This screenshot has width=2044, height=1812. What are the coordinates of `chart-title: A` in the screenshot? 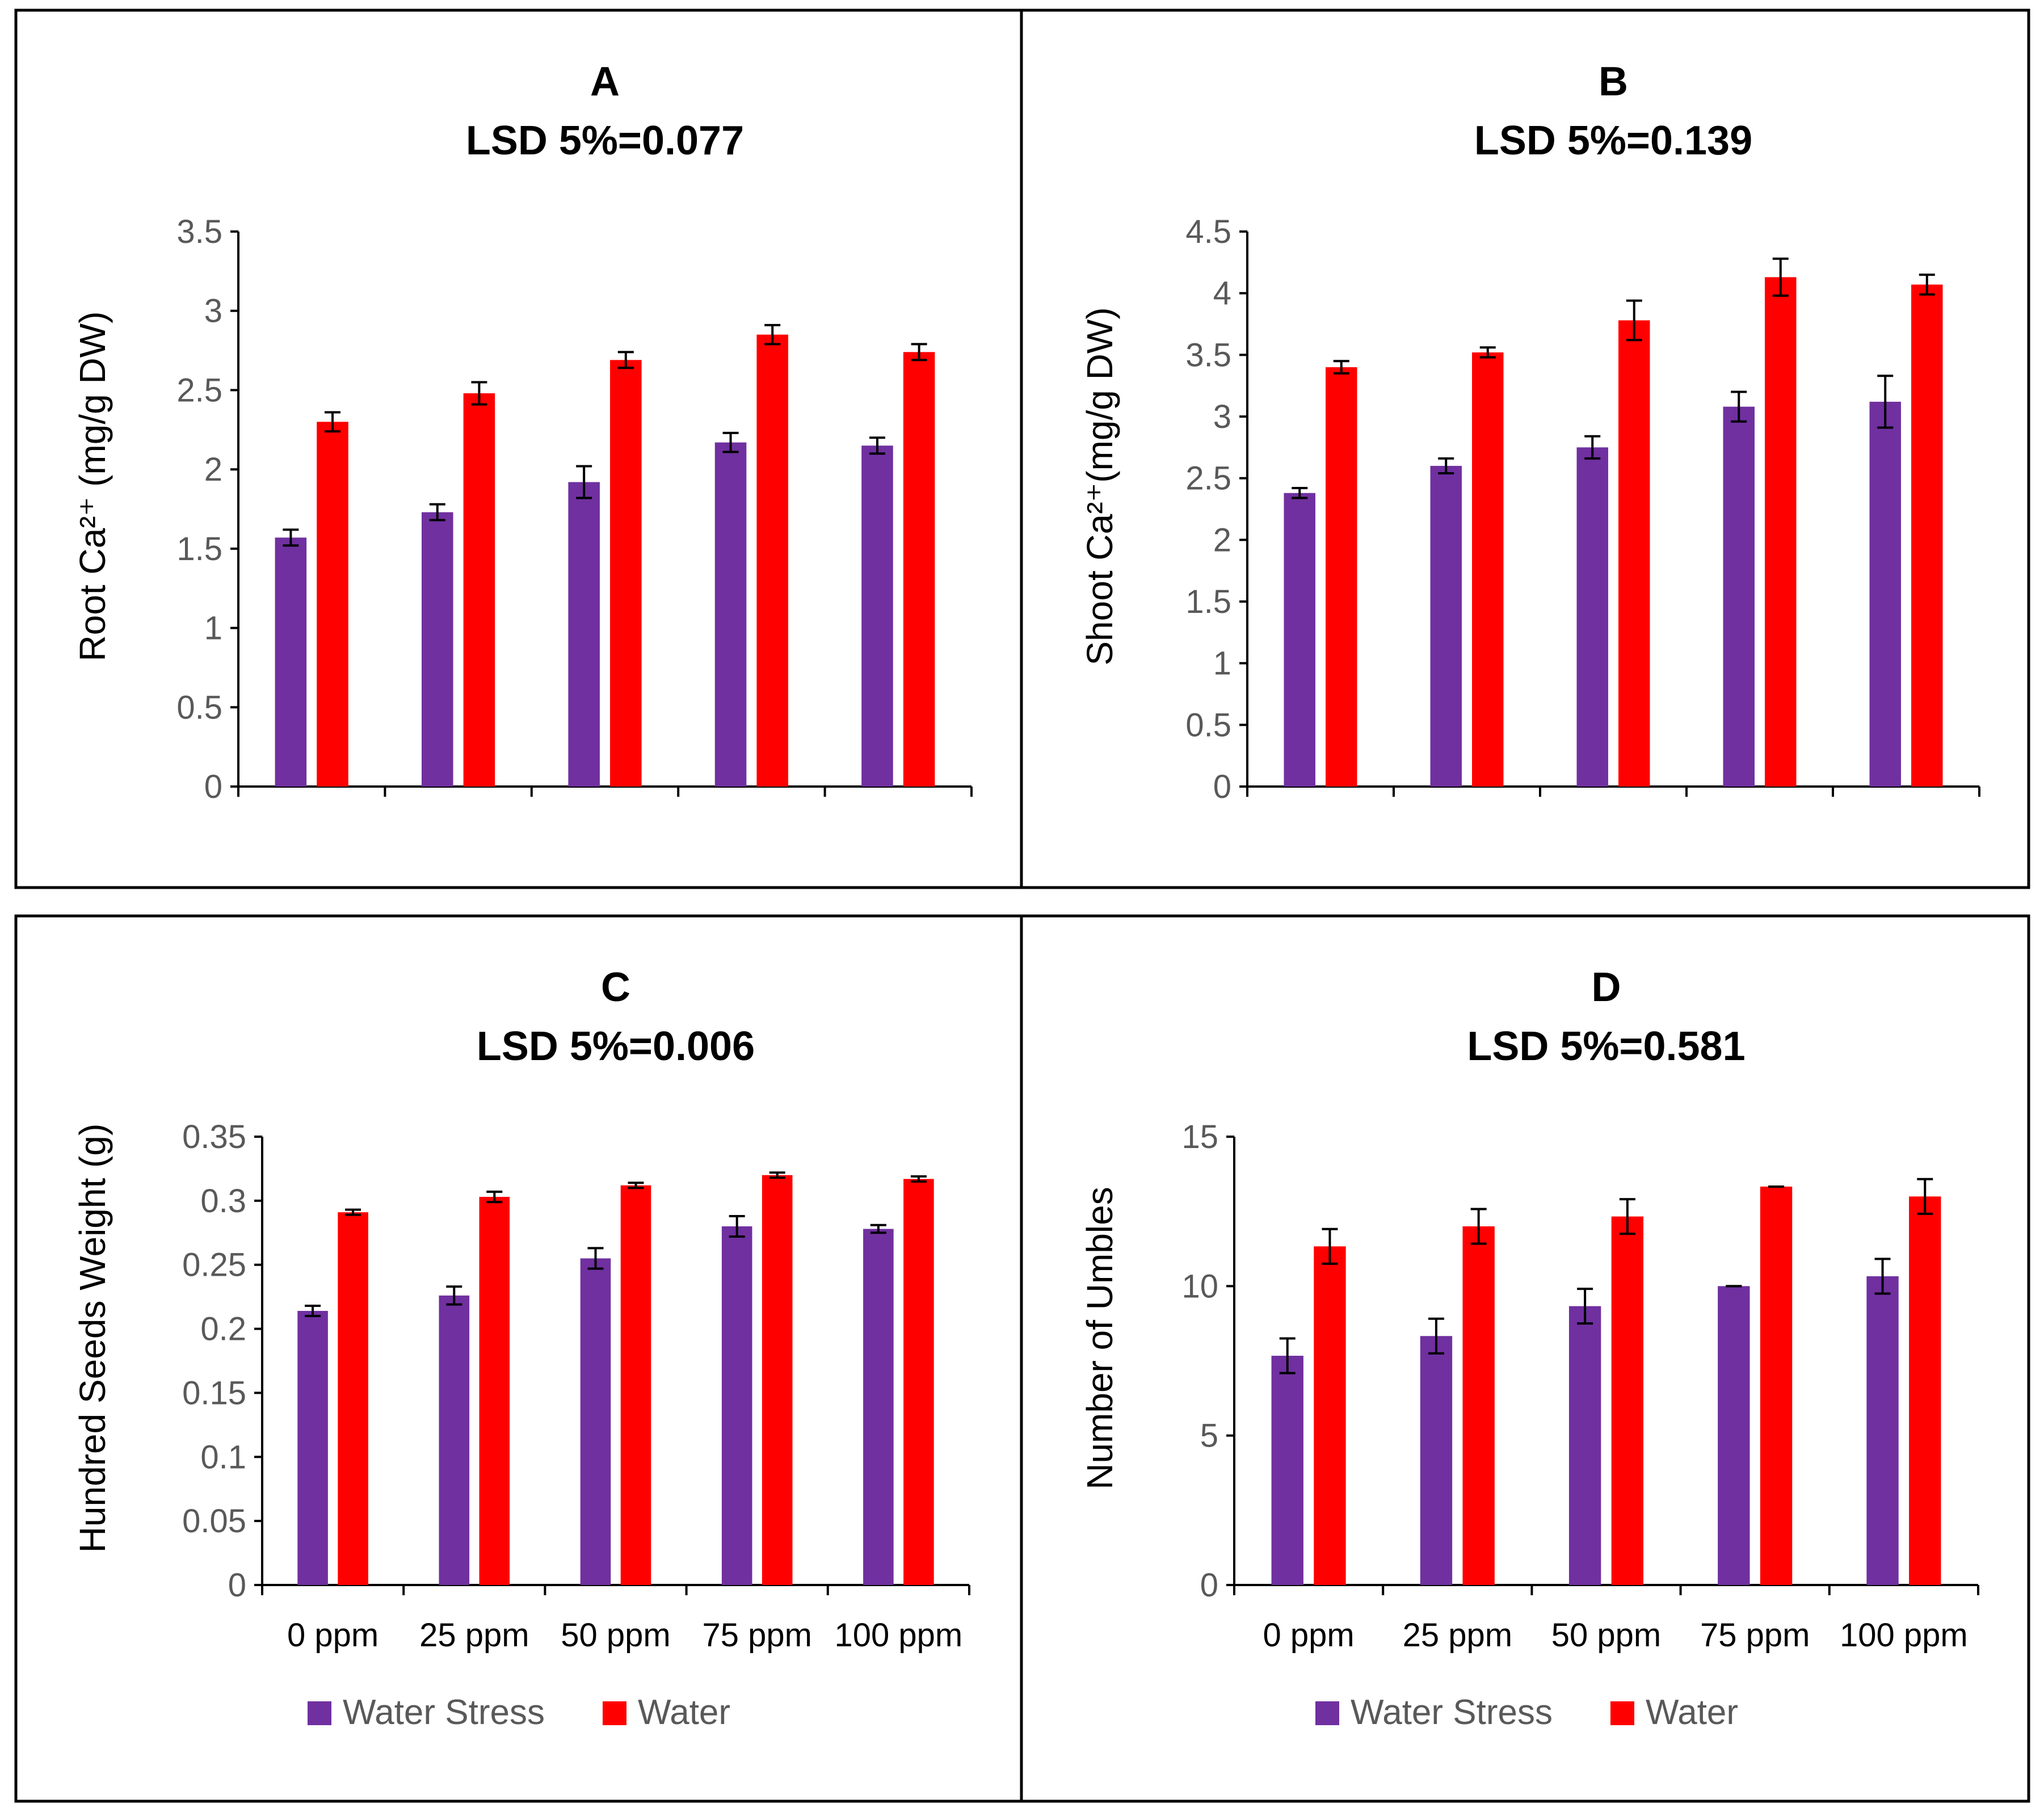 It's located at (605, 81).